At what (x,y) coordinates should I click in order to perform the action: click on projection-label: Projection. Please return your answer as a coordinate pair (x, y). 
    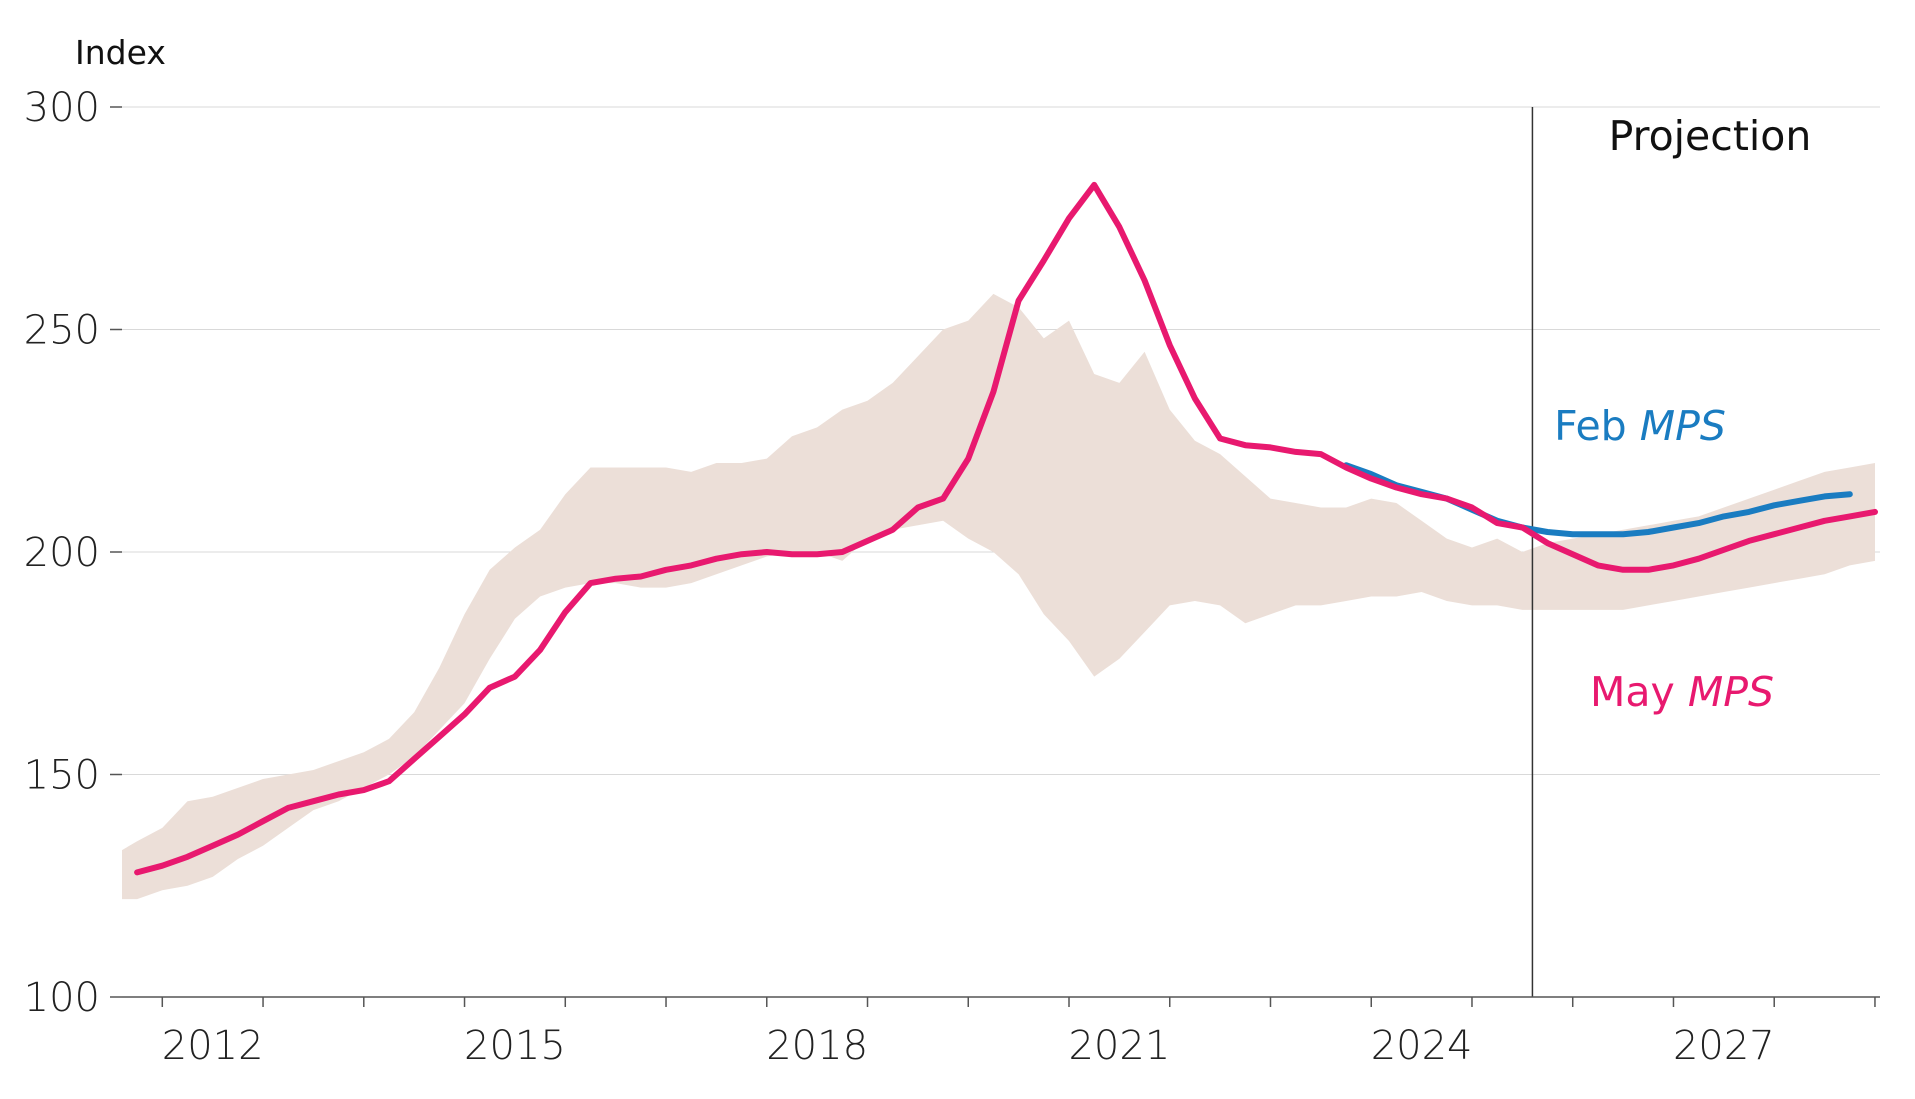
    Looking at the image, I should click on (1710, 136).